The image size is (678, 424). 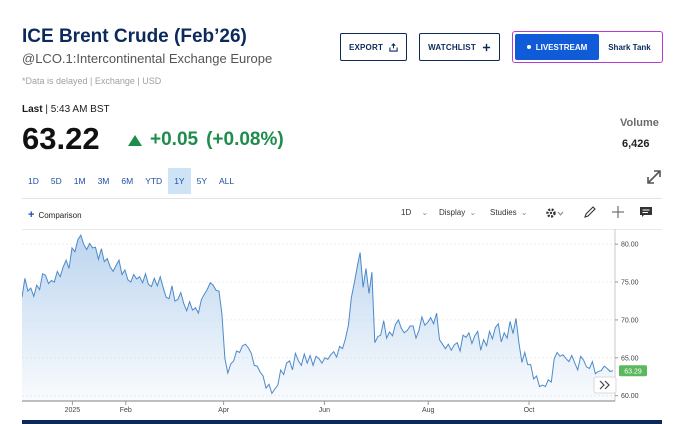 What do you see at coordinates (56, 181) in the screenshot?
I see `range-5d: 5D` at bounding box center [56, 181].